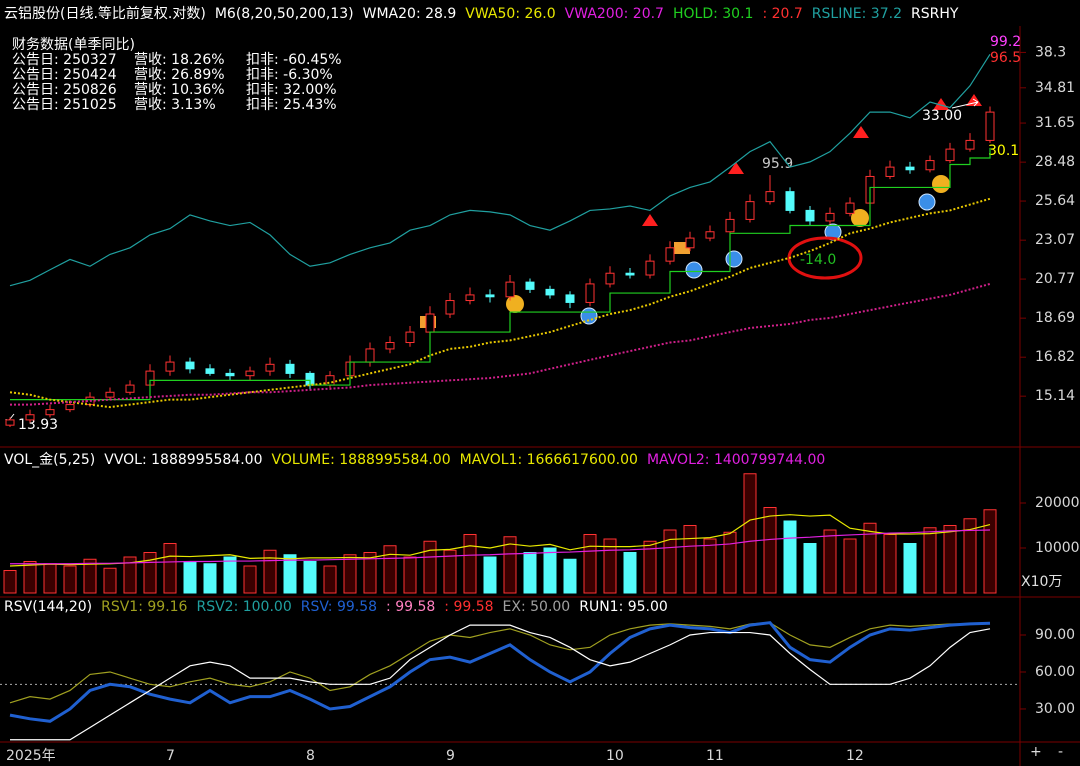  I want to click on header-item: EX: 50.00, so click(536, 607).